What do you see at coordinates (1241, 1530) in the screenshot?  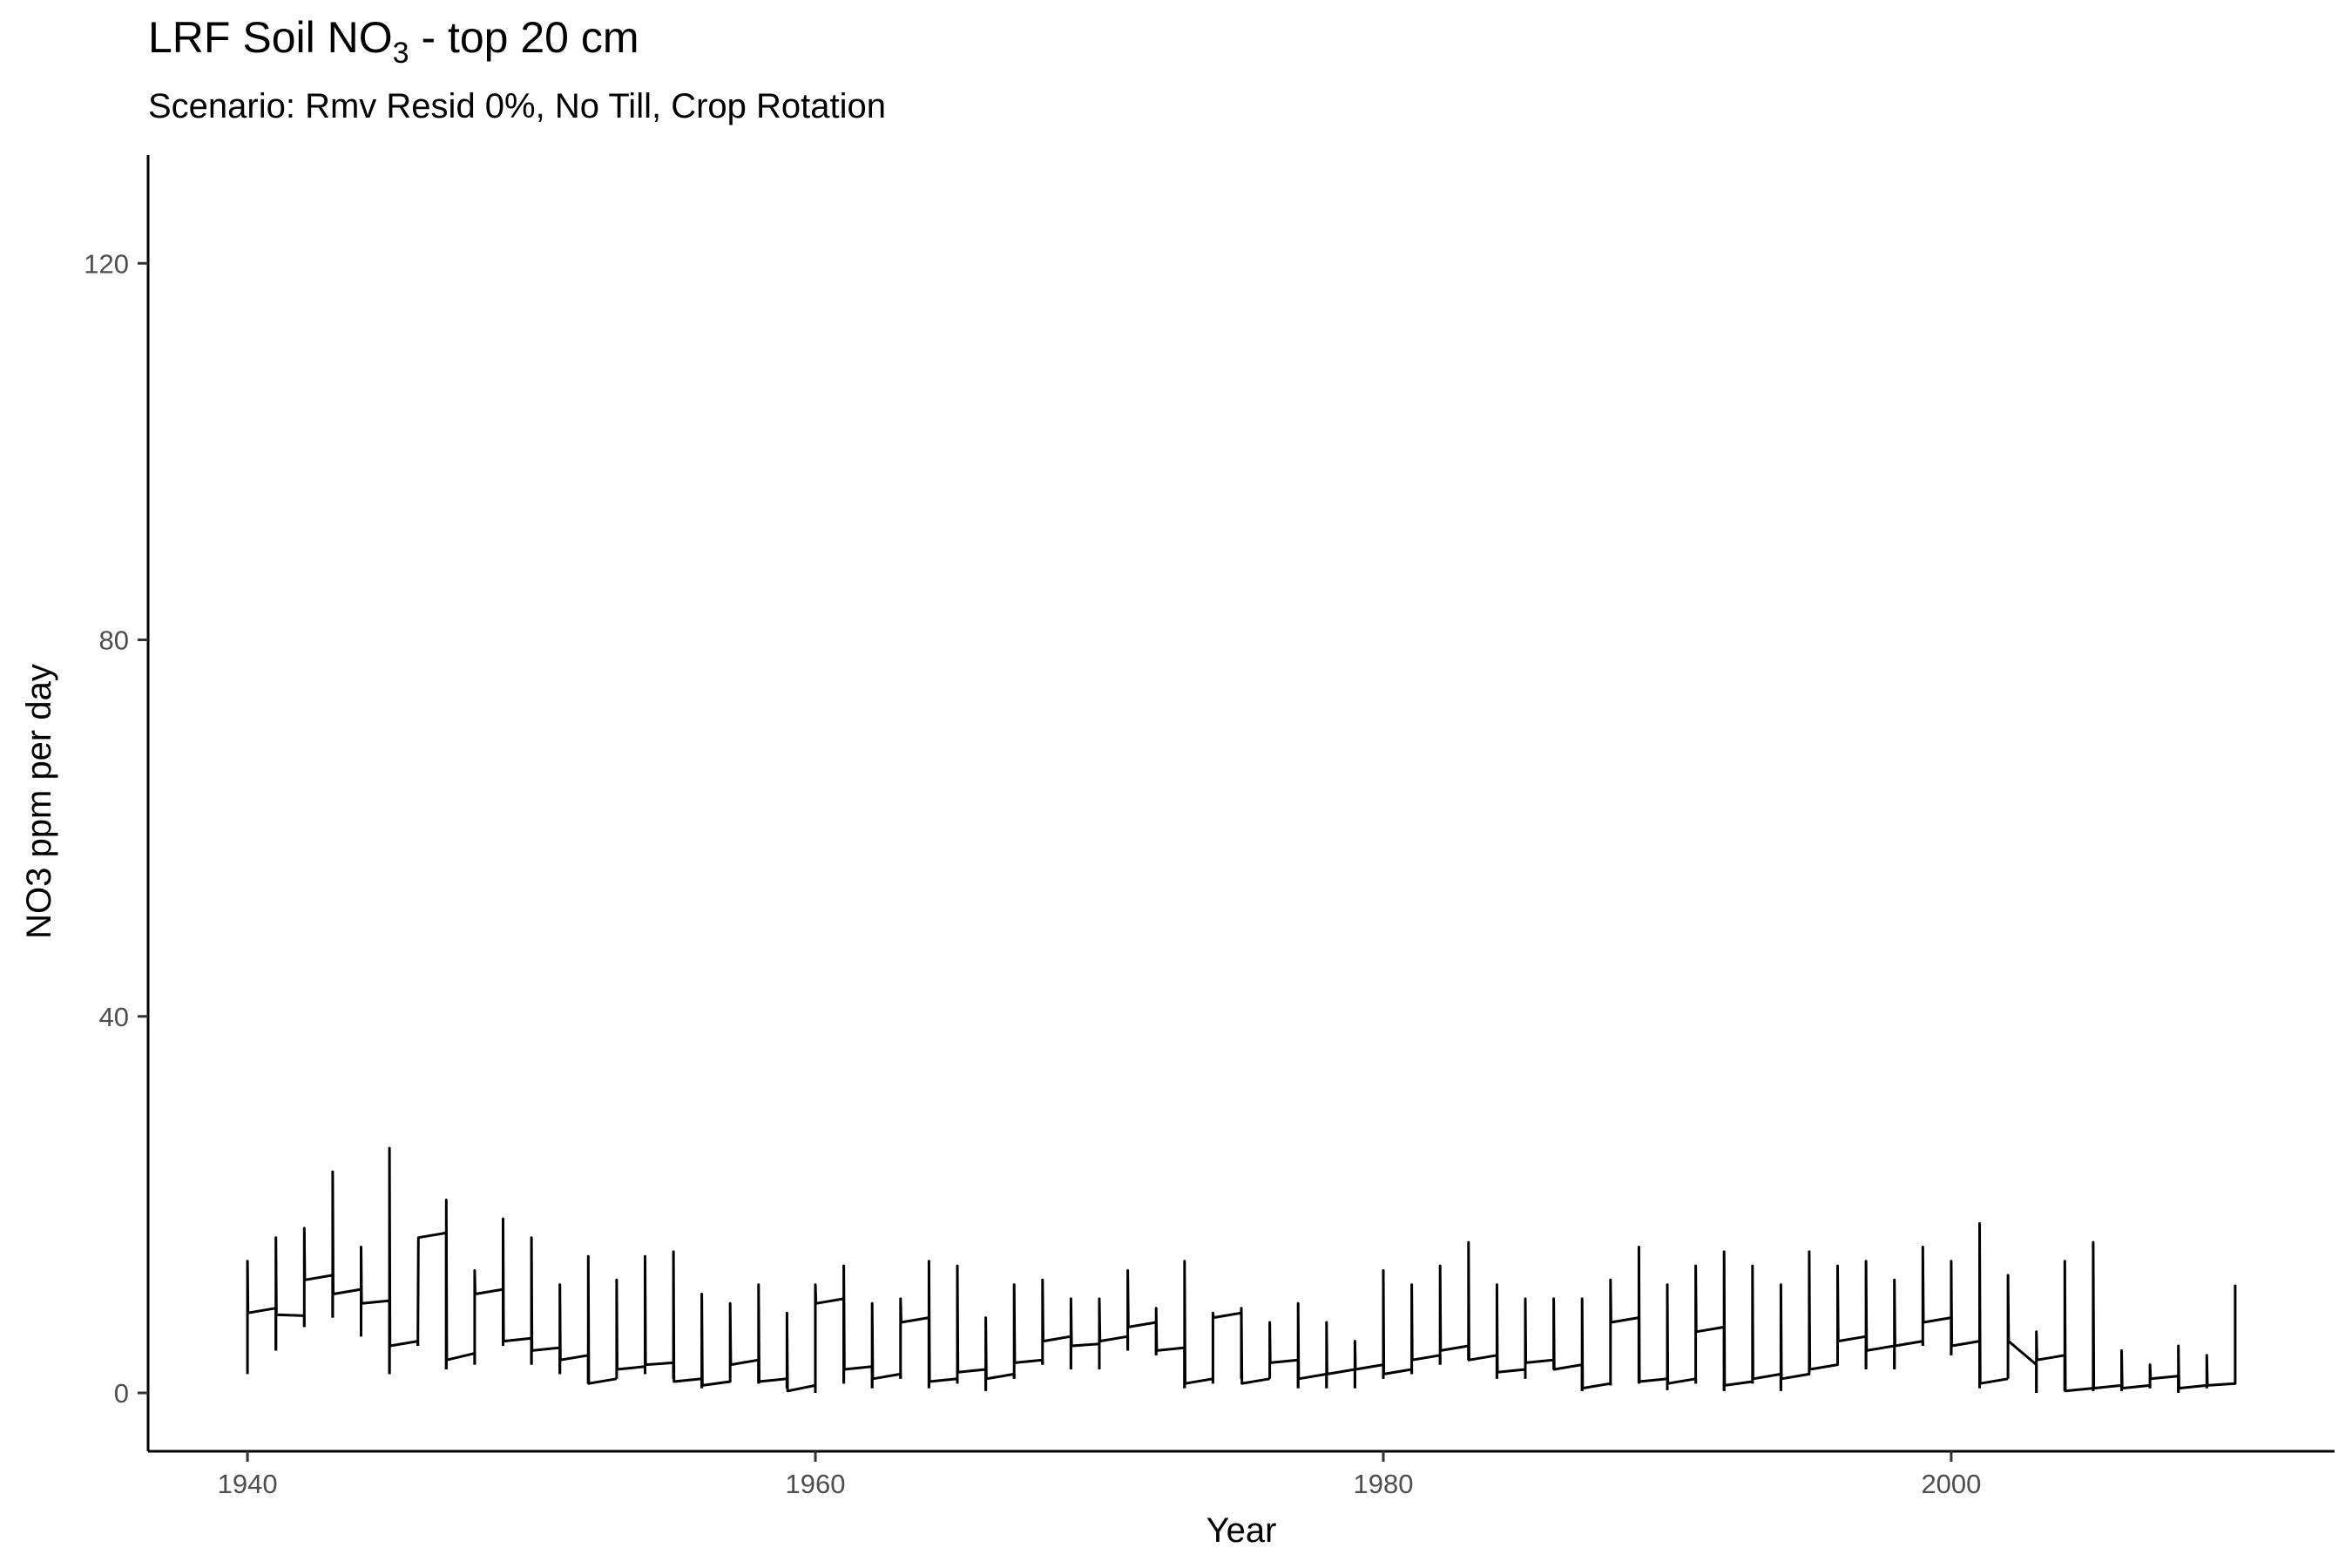 I see `x-axis-title: Year` at bounding box center [1241, 1530].